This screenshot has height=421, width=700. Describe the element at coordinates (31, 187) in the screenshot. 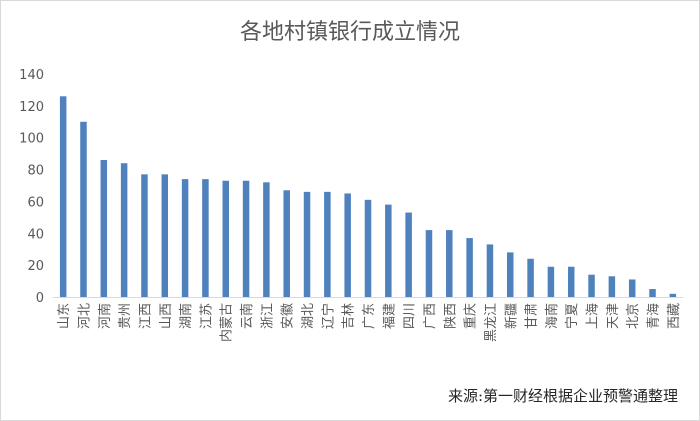

I see `y-axis-labels: 0 20 40 60 80 100 120 140` at that location.